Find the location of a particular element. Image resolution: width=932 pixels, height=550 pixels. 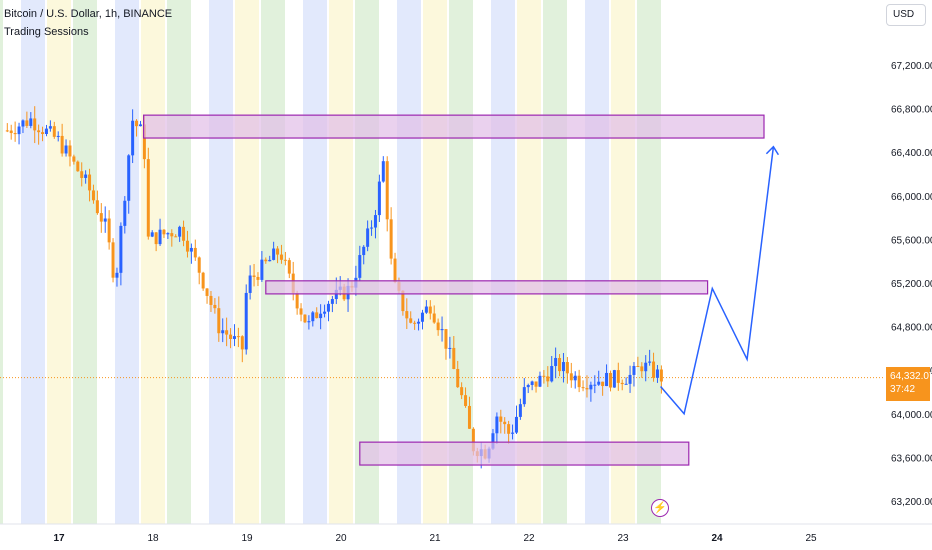

price-tick-label: 67,200.00 is located at coordinates (911, 66).